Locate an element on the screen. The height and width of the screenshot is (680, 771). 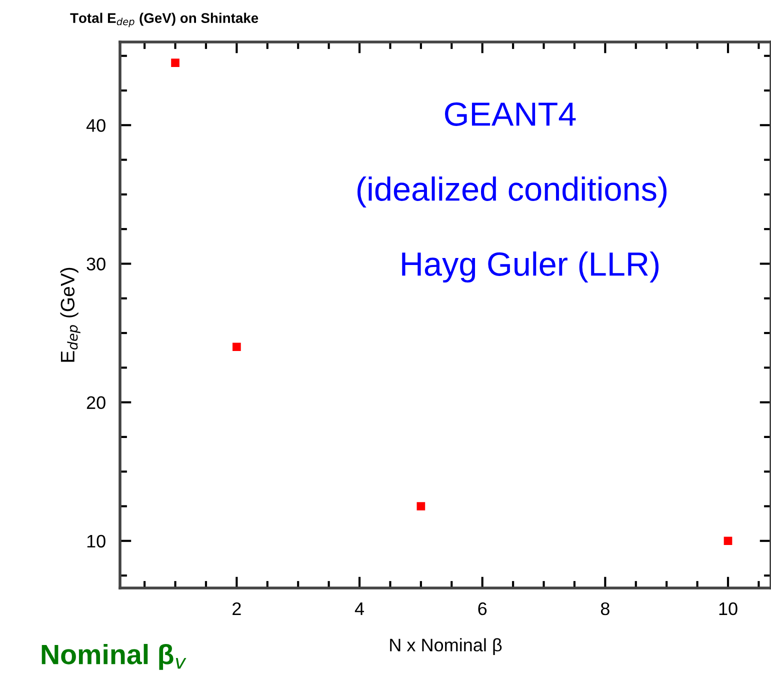
annotation: (idealized conditions) is located at coordinates (512, 192).